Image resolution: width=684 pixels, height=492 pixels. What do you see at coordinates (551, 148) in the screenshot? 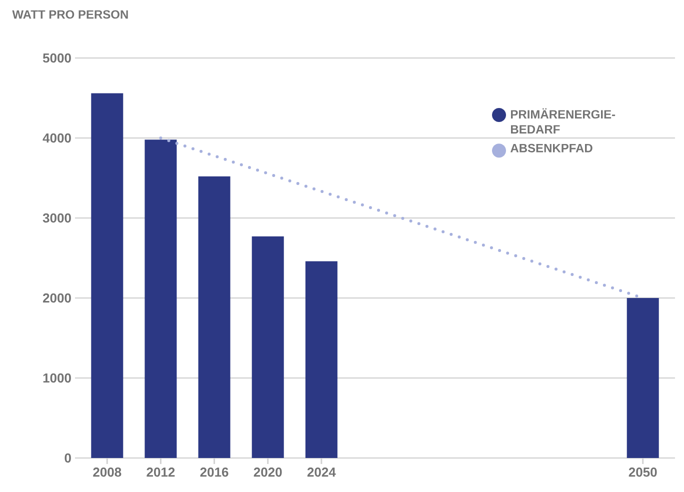
I see `legend-label: ABSENKPFAD` at bounding box center [551, 148].